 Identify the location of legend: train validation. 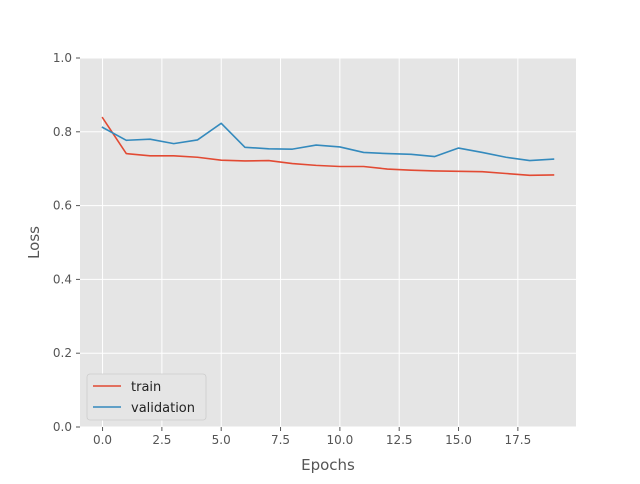
(146, 397).